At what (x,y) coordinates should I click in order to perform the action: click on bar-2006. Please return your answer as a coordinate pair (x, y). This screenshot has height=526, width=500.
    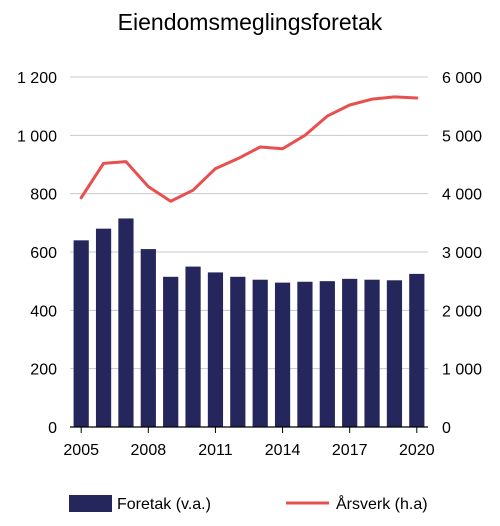
    Looking at the image, I should click on (103, 327).